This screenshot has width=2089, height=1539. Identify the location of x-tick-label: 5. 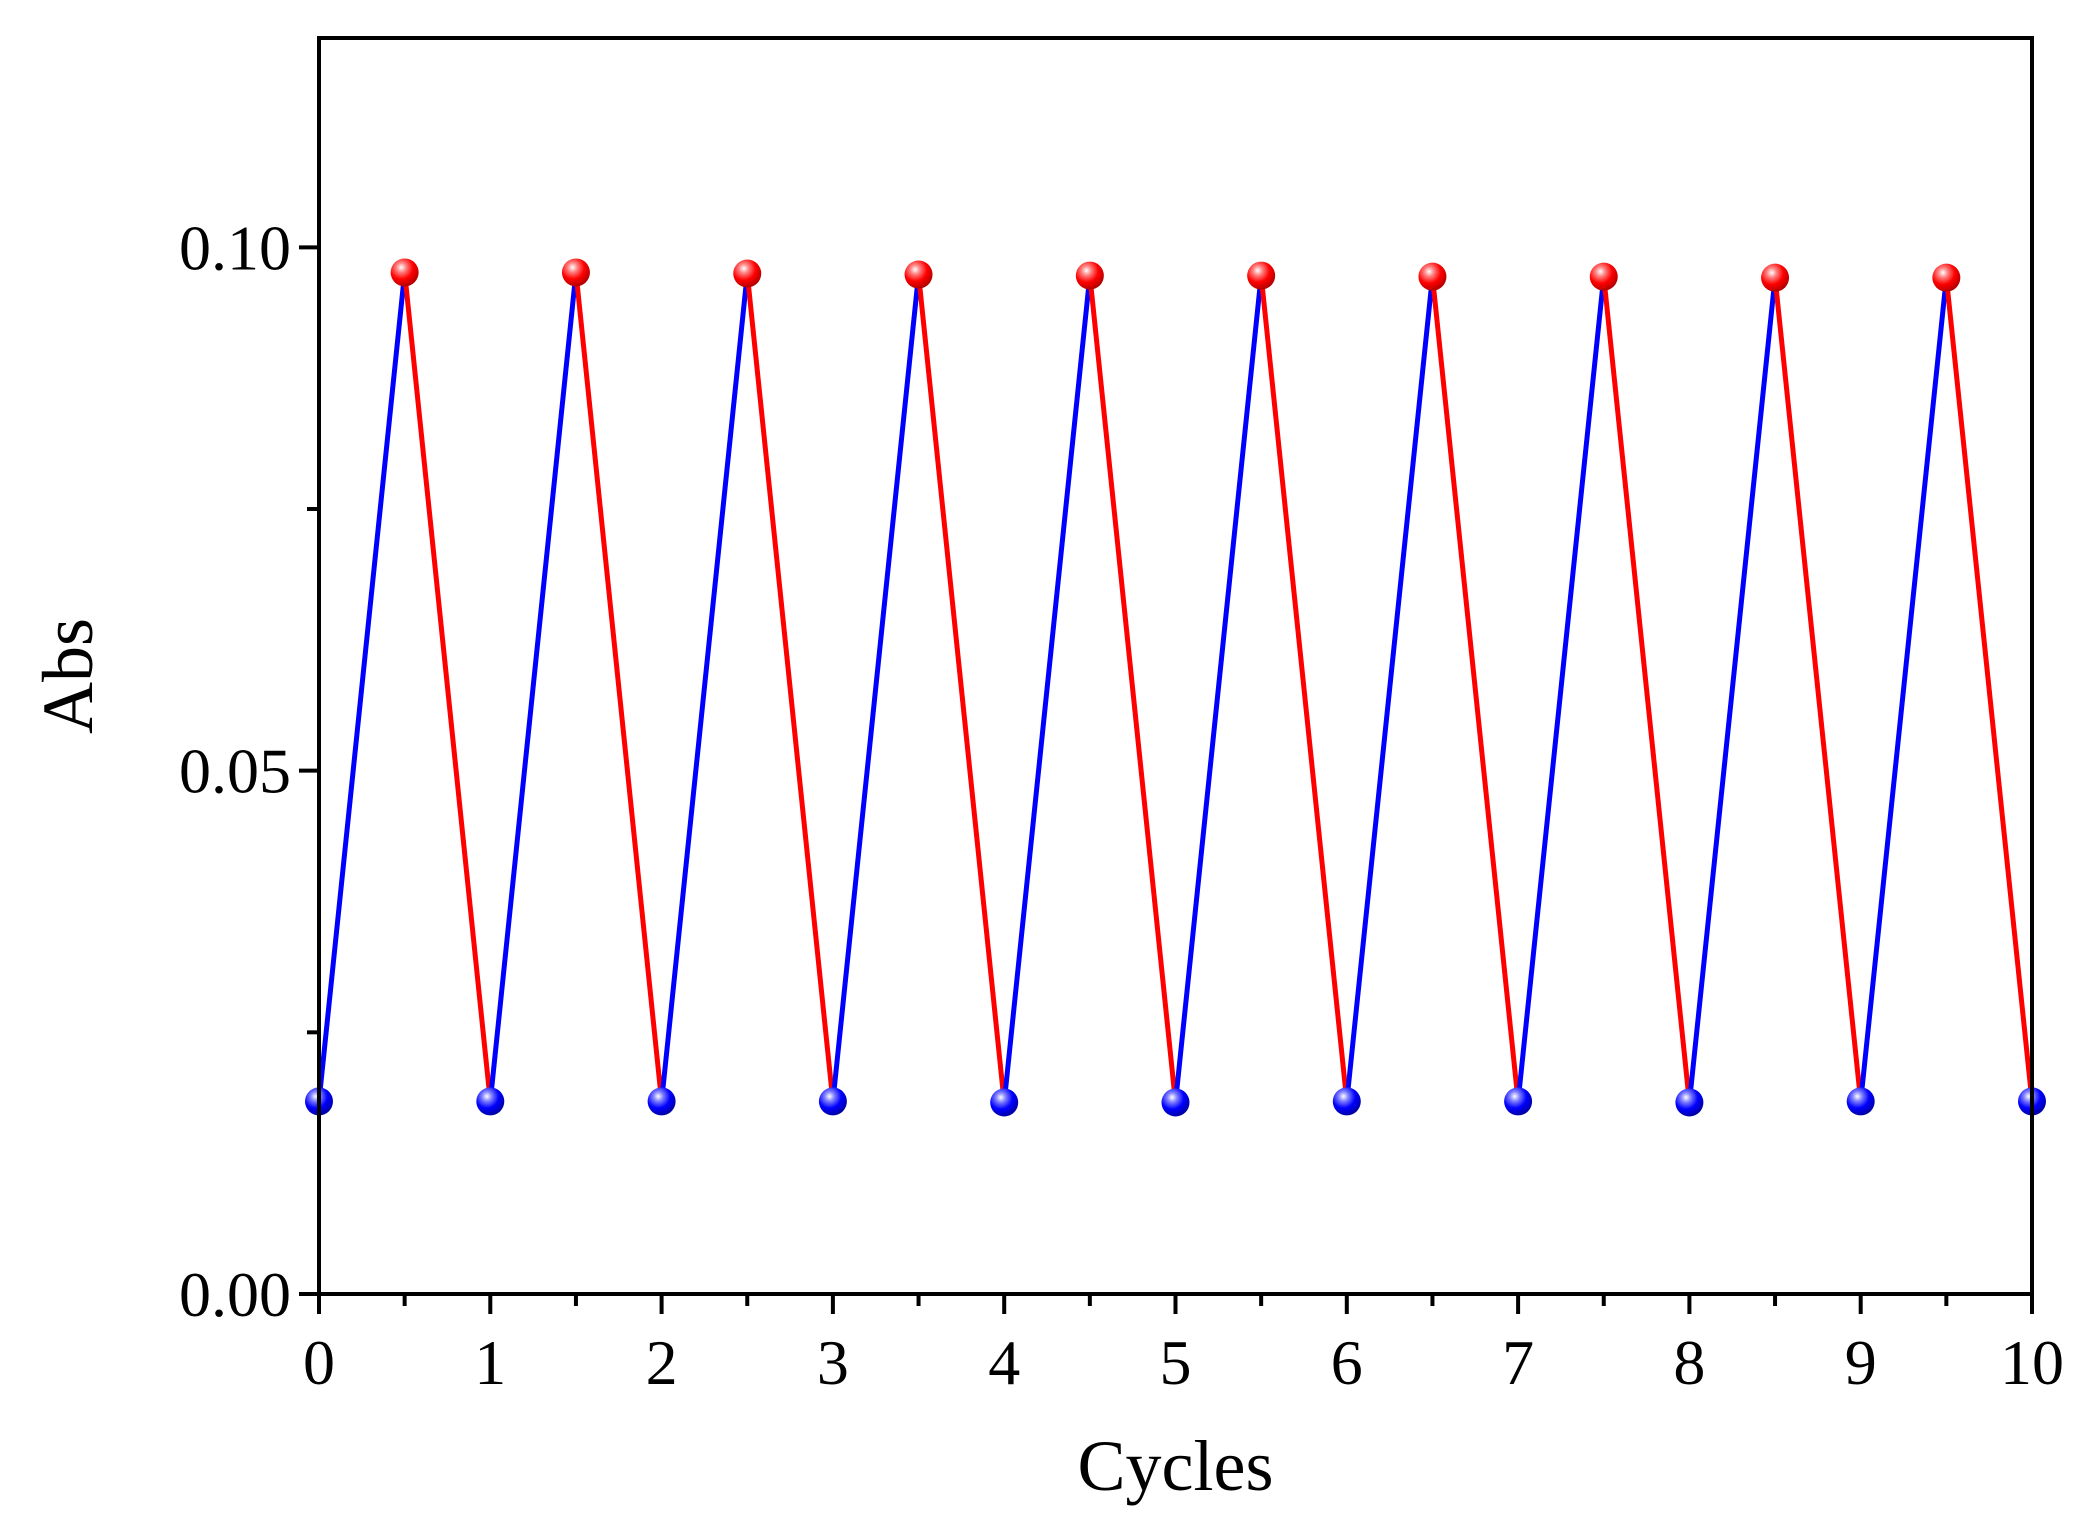
(1176, 1362).